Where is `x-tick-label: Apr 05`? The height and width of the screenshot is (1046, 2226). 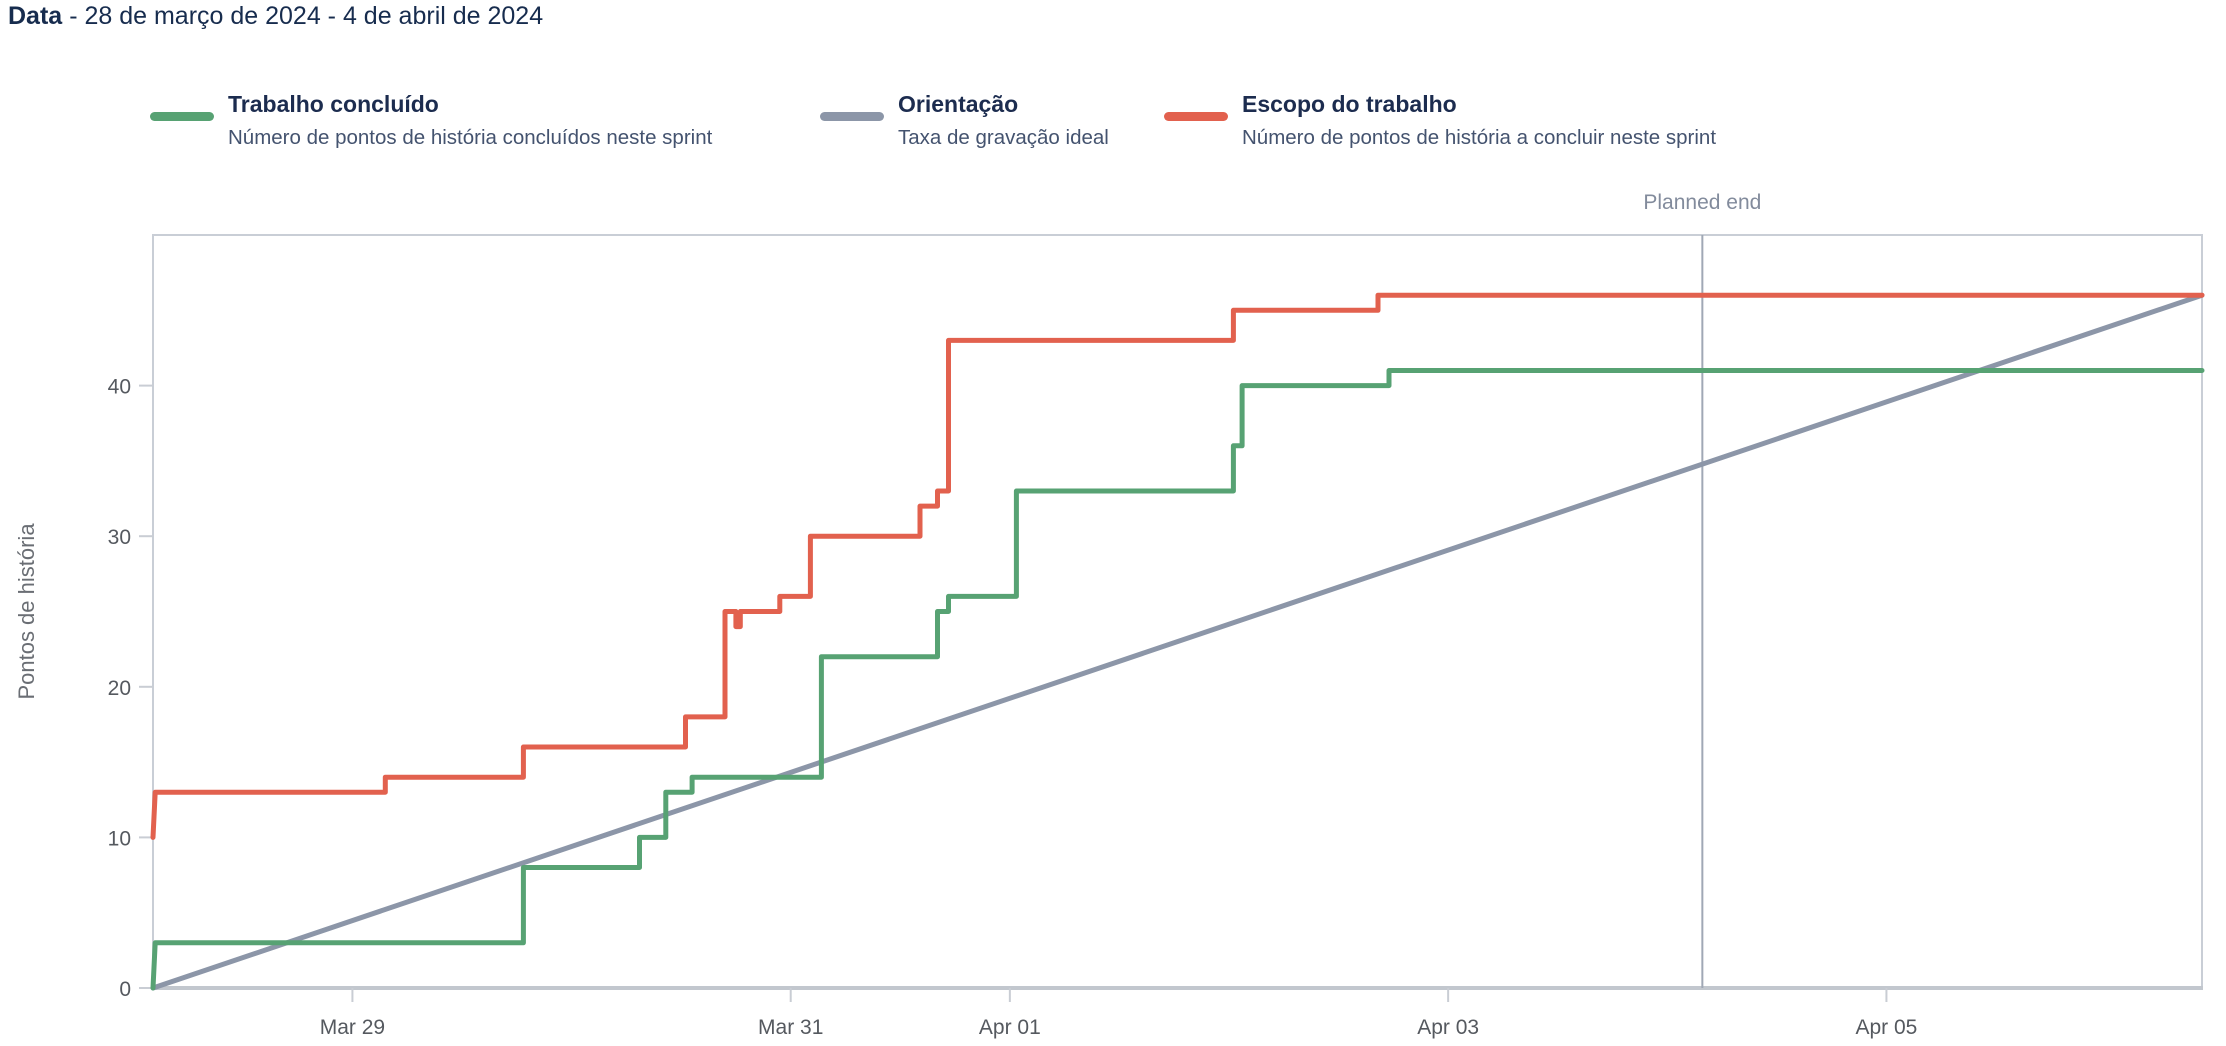 x-tick-label: Apr 05 is located at coordinates (1886, 1027).